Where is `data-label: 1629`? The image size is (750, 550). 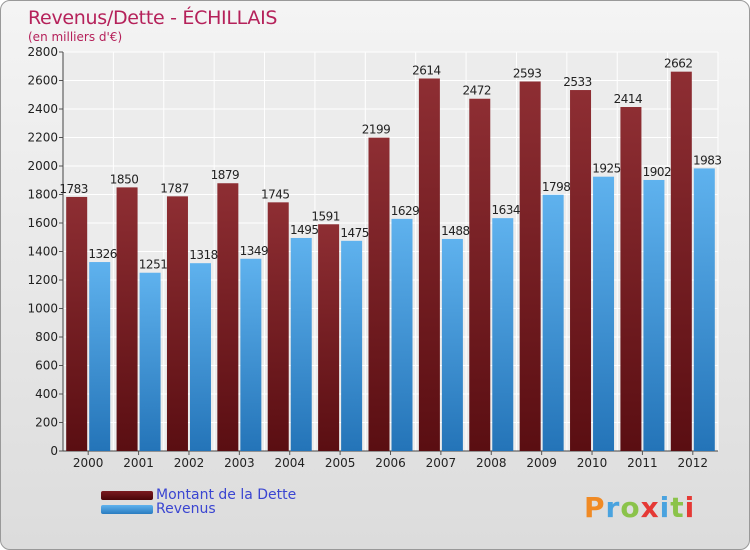 data-label: 1629 is located at coordinates (405, 211).